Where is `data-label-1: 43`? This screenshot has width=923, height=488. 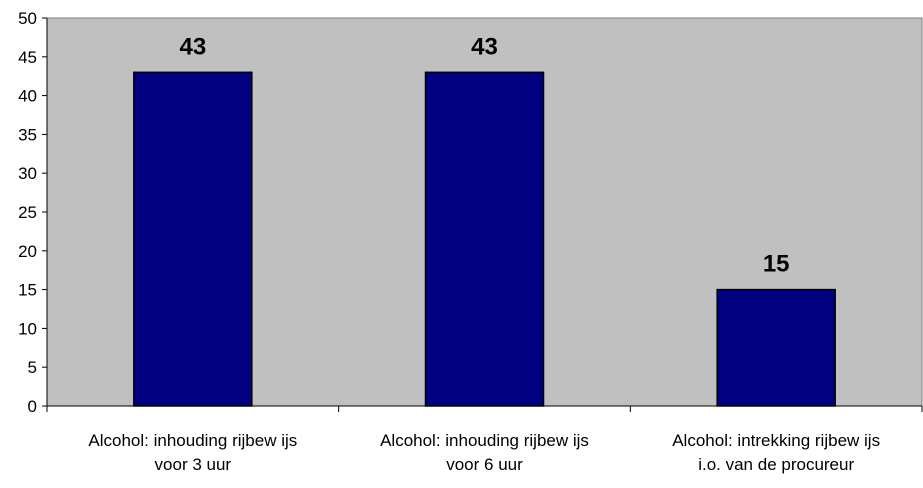 data-label-1: 43 is located at coordinates (192, 46).